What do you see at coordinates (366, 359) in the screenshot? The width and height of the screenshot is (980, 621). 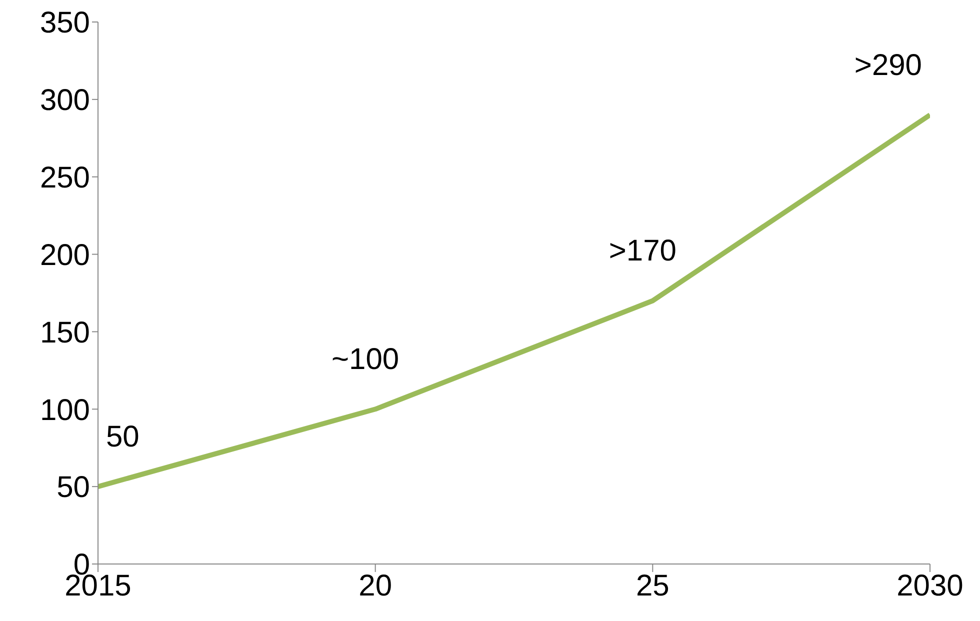 I see `data-label: ~100` at bounding box center [366, 359].